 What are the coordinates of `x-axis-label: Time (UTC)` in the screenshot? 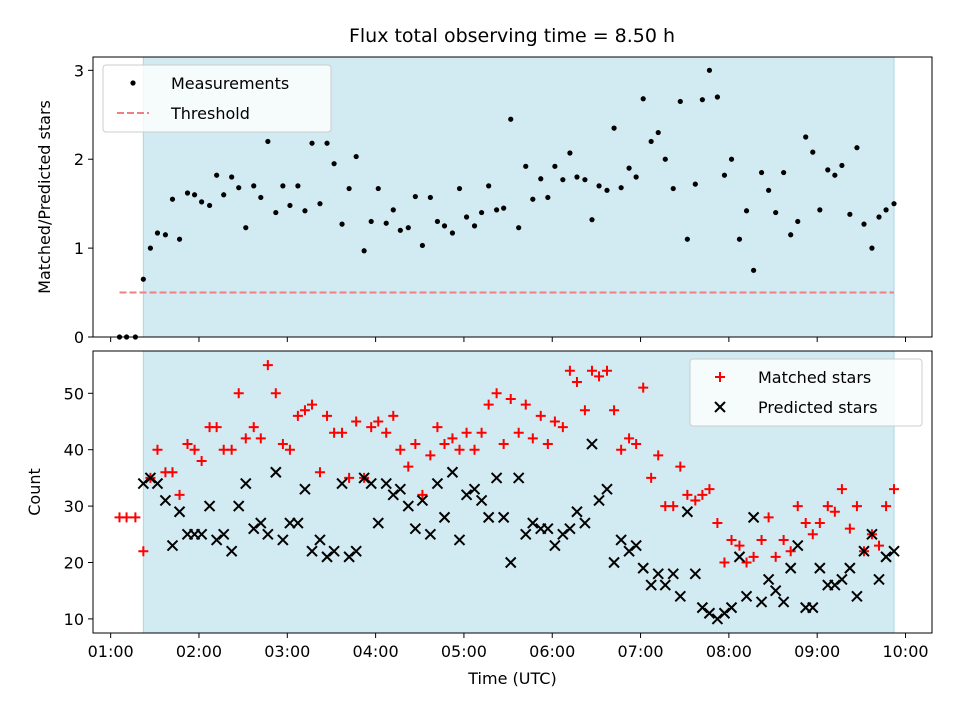 It's located at (511, 678).